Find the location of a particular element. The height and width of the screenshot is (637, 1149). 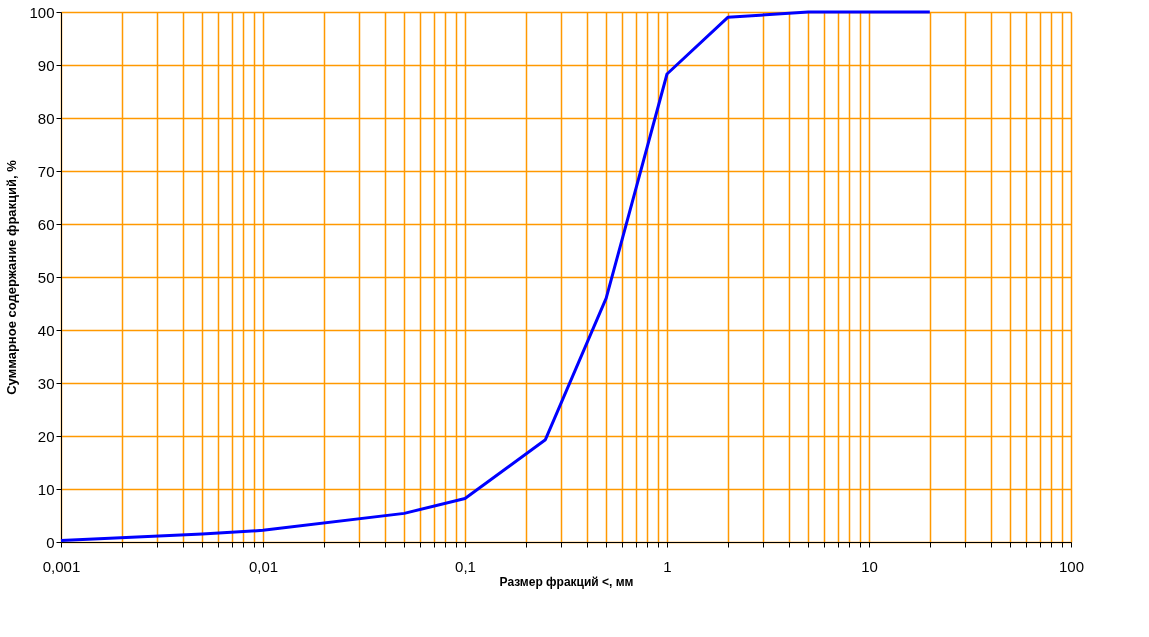

x-tick-label: 100 is located at coordinates (1071, 566).